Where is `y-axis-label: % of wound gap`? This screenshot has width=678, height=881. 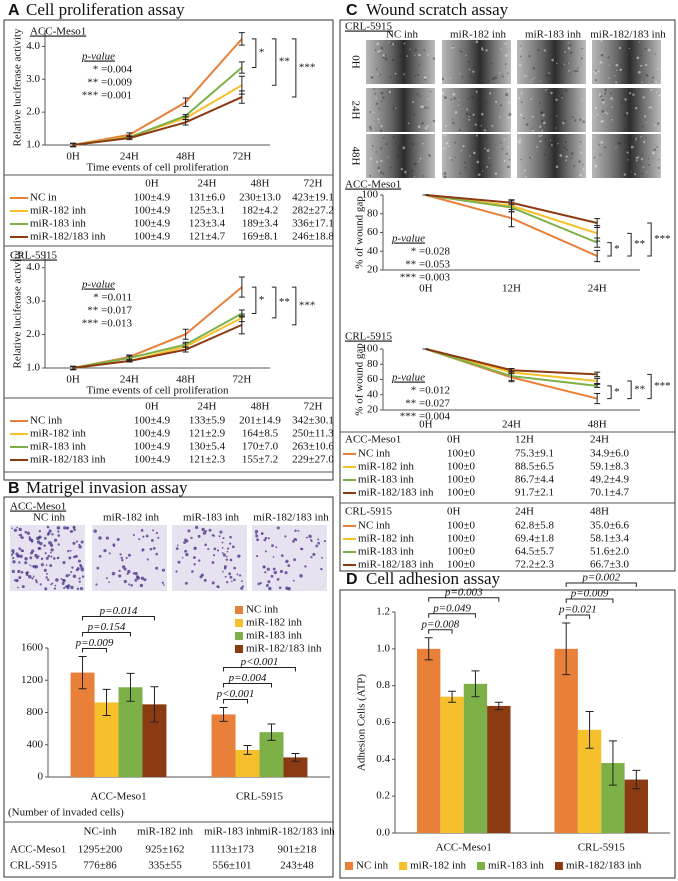 y-axis-label: % of wound gap is located at coordinates (360, 232).